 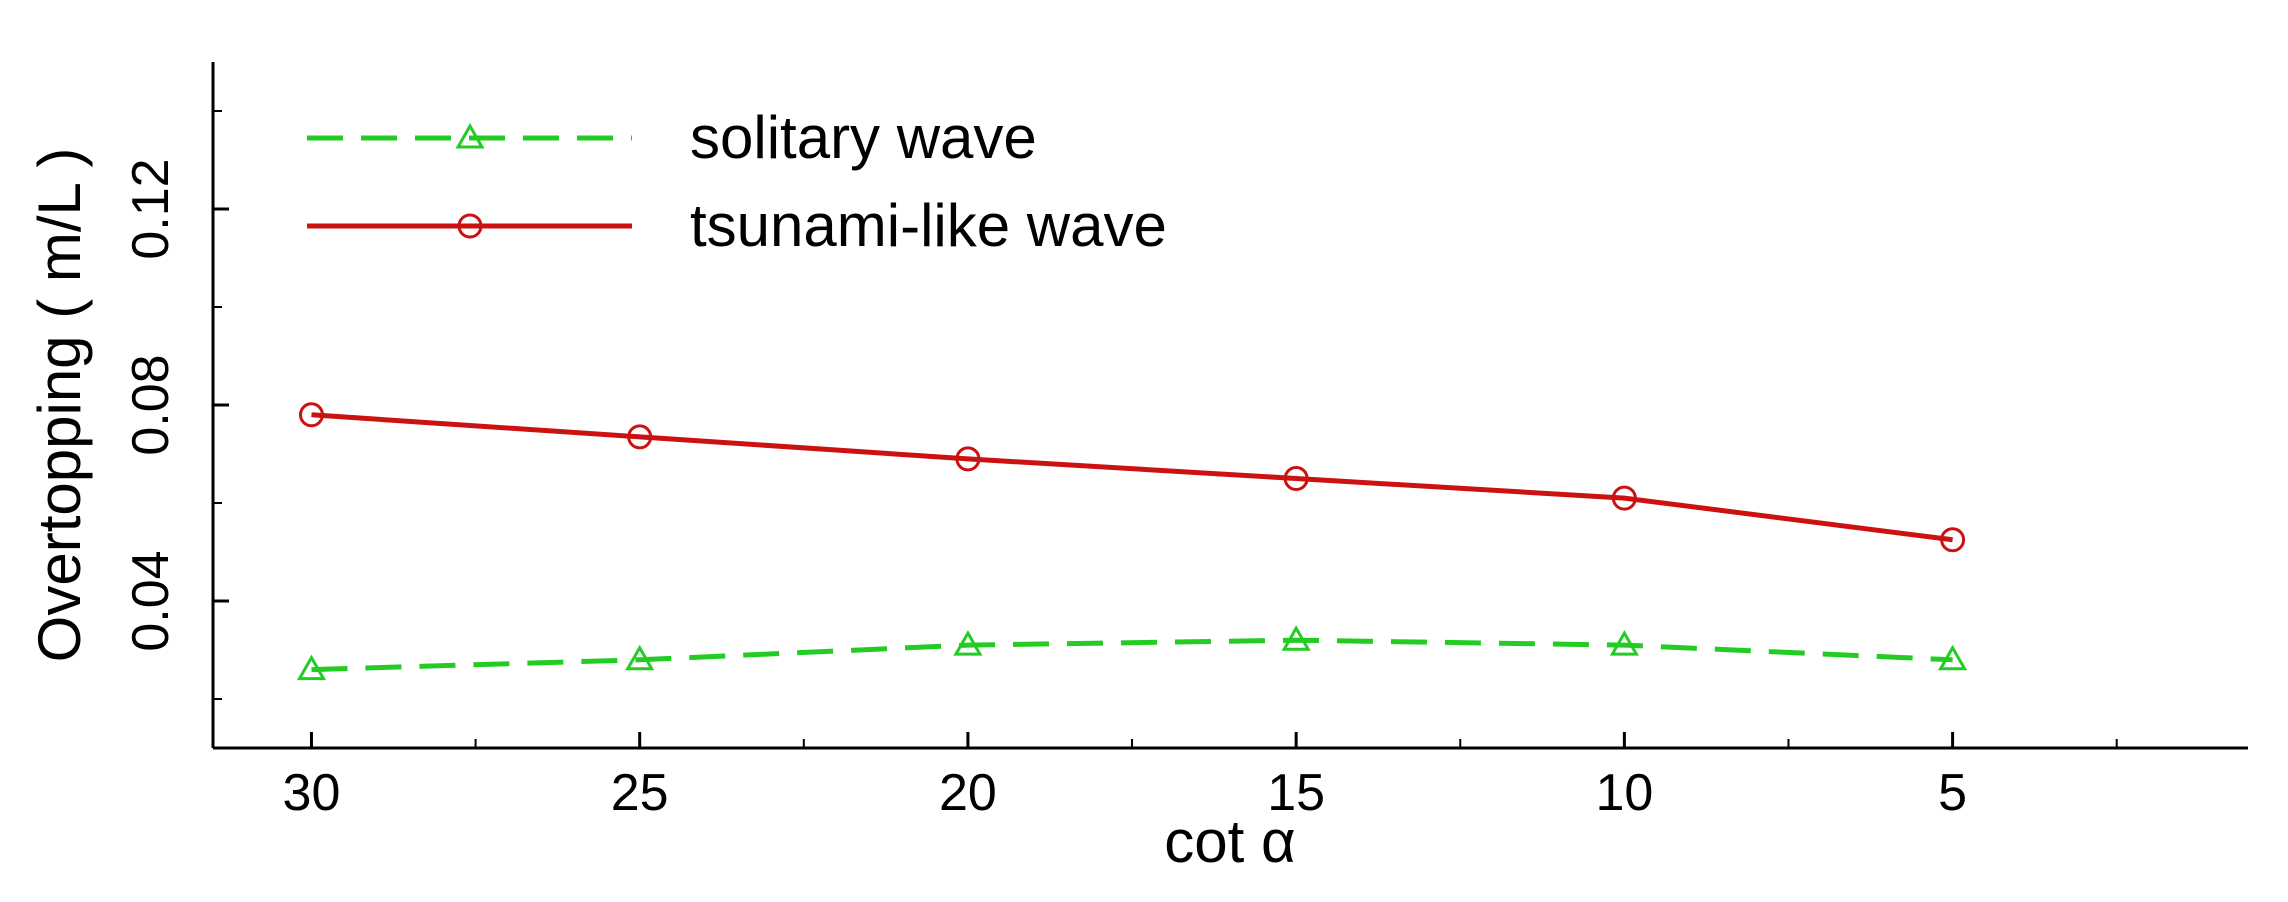 I want to click on y-tick-label: 0.08, so click(x=151, y=404).